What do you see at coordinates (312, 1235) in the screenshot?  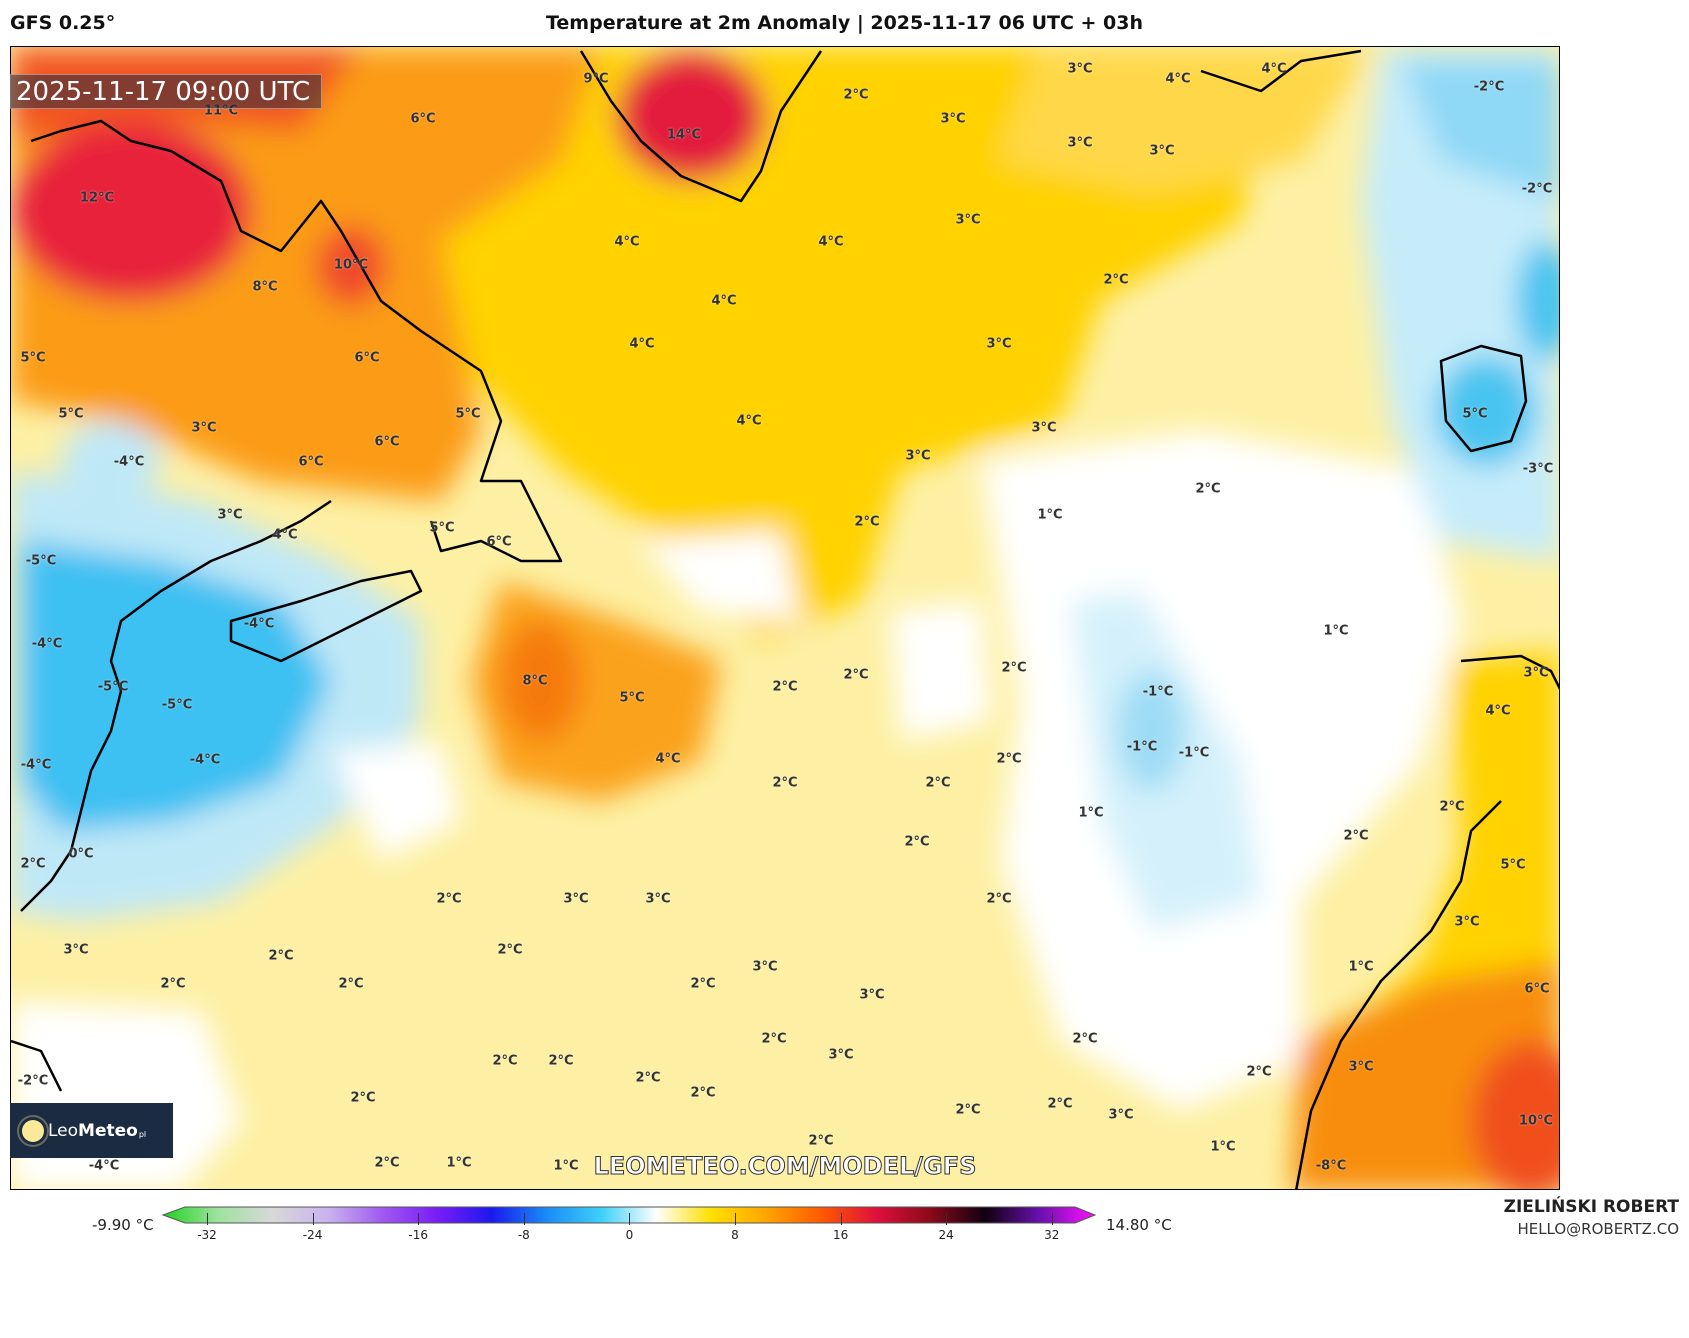 I see `colorbar-tick-label: -24` at bounding box center [312, 1235].